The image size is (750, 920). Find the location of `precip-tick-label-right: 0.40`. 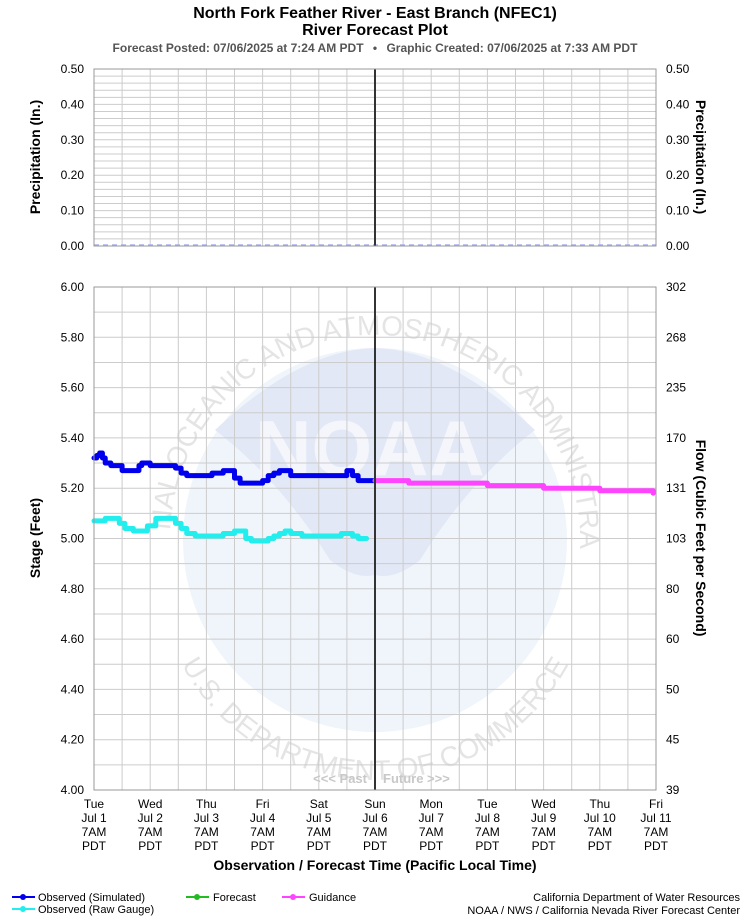

precip-tick-label-right: 0.40 is located at coordinates (678, 104).